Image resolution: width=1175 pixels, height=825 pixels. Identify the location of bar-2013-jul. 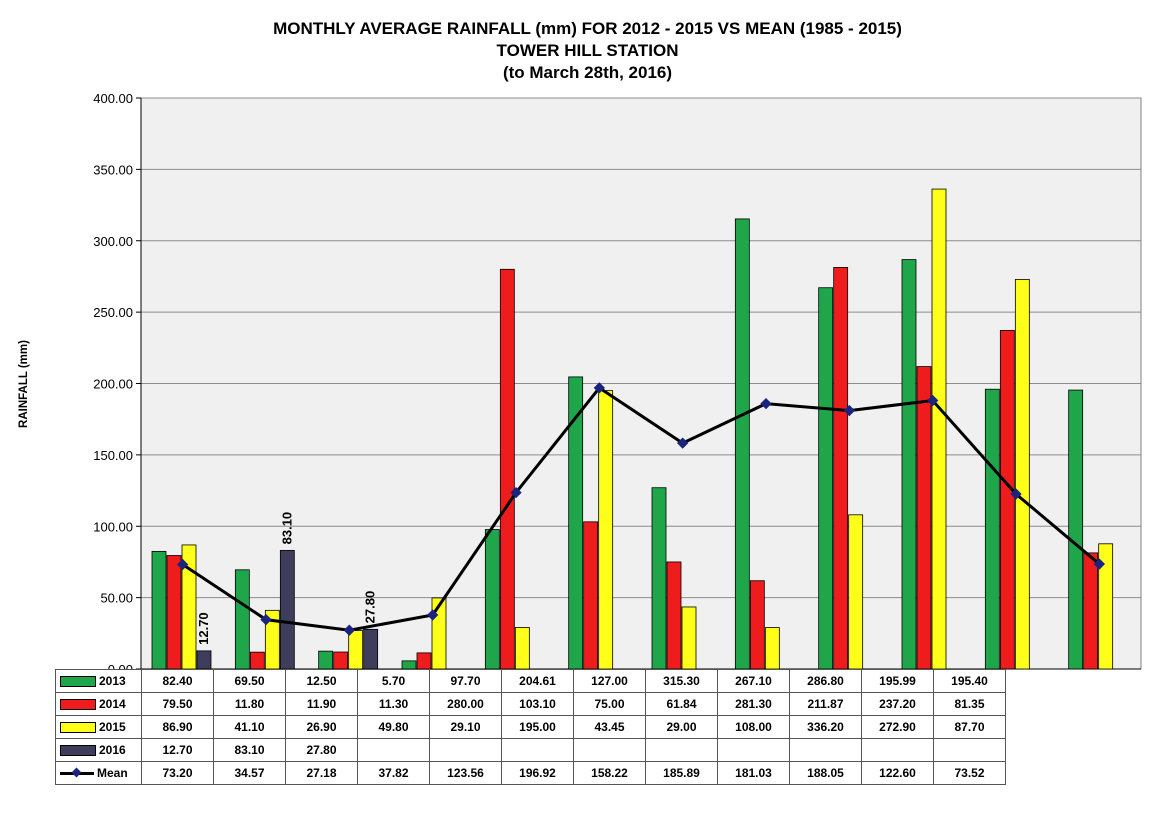
(659, 578).